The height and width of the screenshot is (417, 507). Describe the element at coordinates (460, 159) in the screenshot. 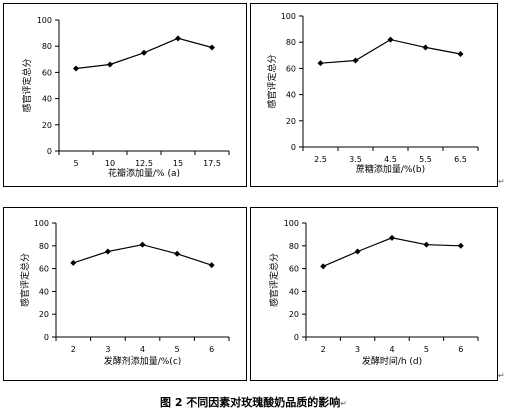

I see `x-tick-label: 6.5` at that location.